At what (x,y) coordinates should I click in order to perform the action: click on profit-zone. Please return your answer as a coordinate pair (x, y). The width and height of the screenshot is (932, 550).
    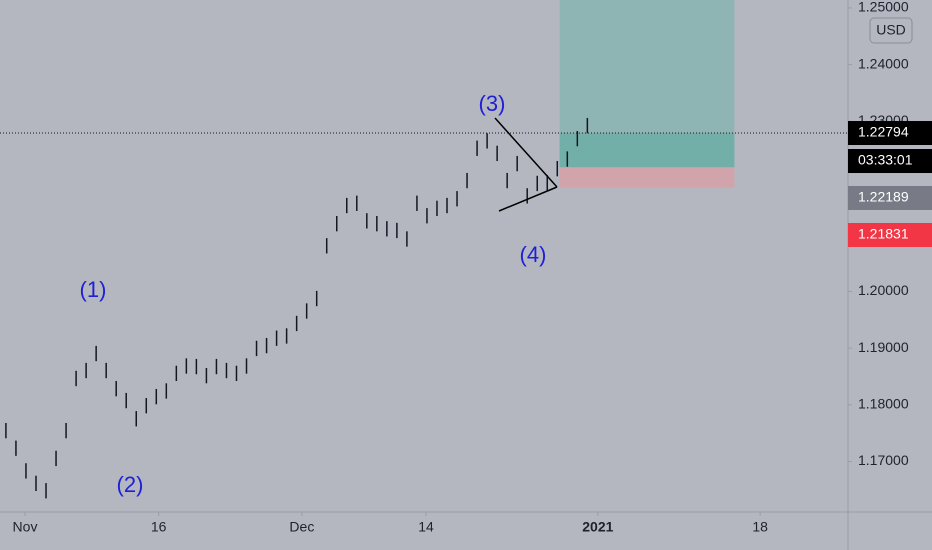
    Looking at the image, I should click on (647, 150).